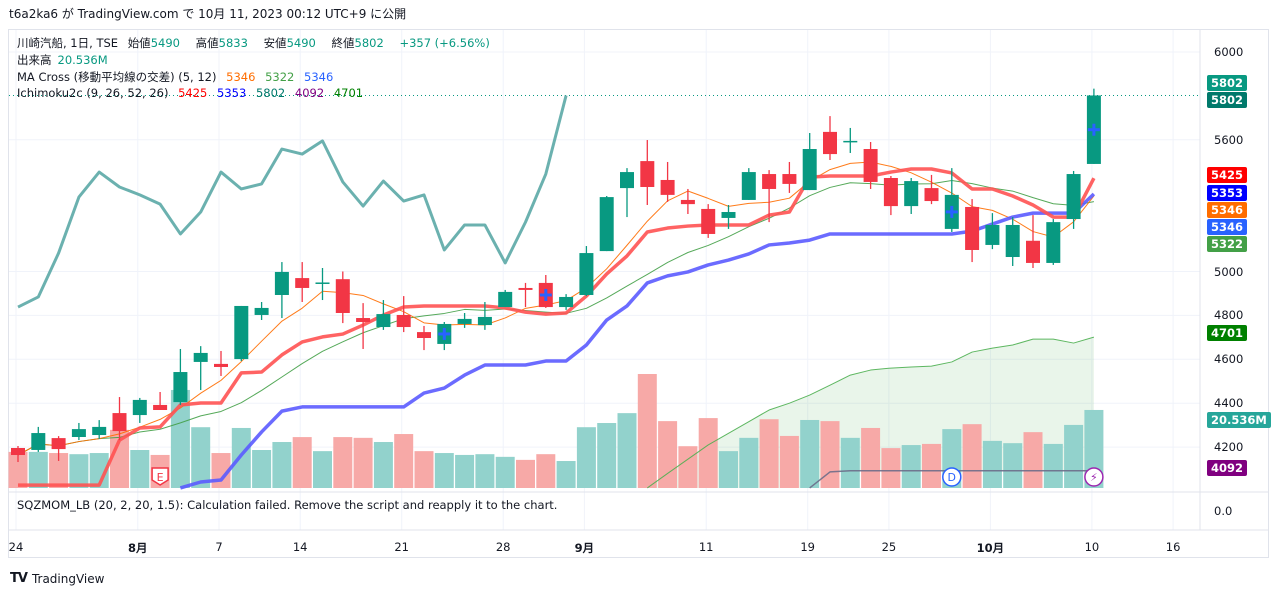 The height and width of the screenshot is (597, 1279). Describe the element at coordinates (93, 93) in the screenshot. I see `ichimoku-label: Ichimoku2c (9, 26, 52, 26)` at that location.